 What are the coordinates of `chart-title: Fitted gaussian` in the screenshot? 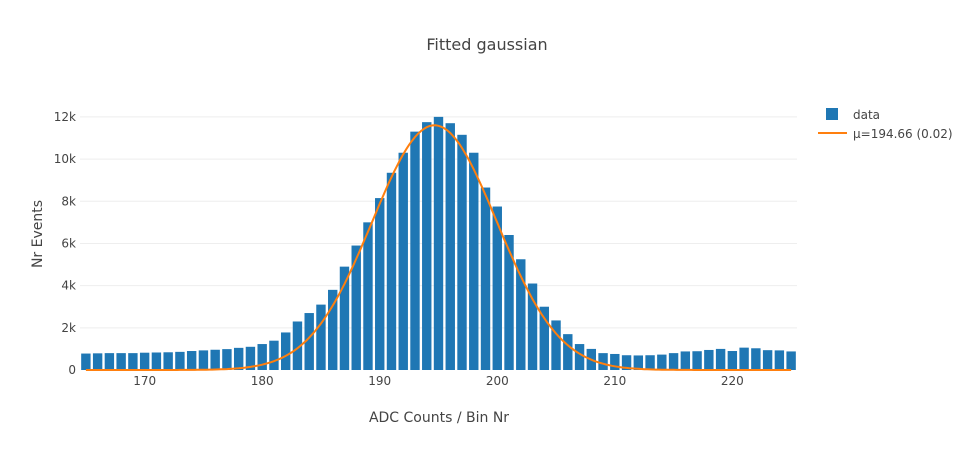 It's located at (486, 44).